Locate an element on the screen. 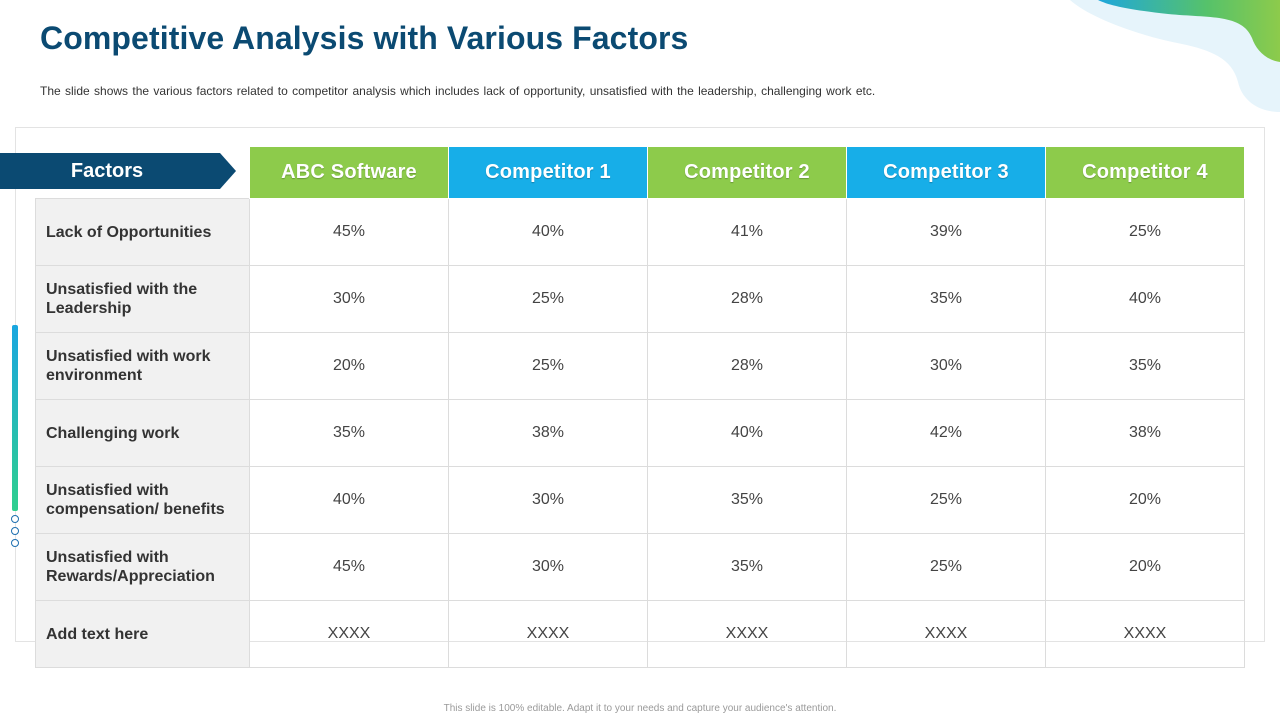 This screenshot has height=720, width=1280. factor-label: Unsatisfied with the Leadership is located at coordinates (142, 299).